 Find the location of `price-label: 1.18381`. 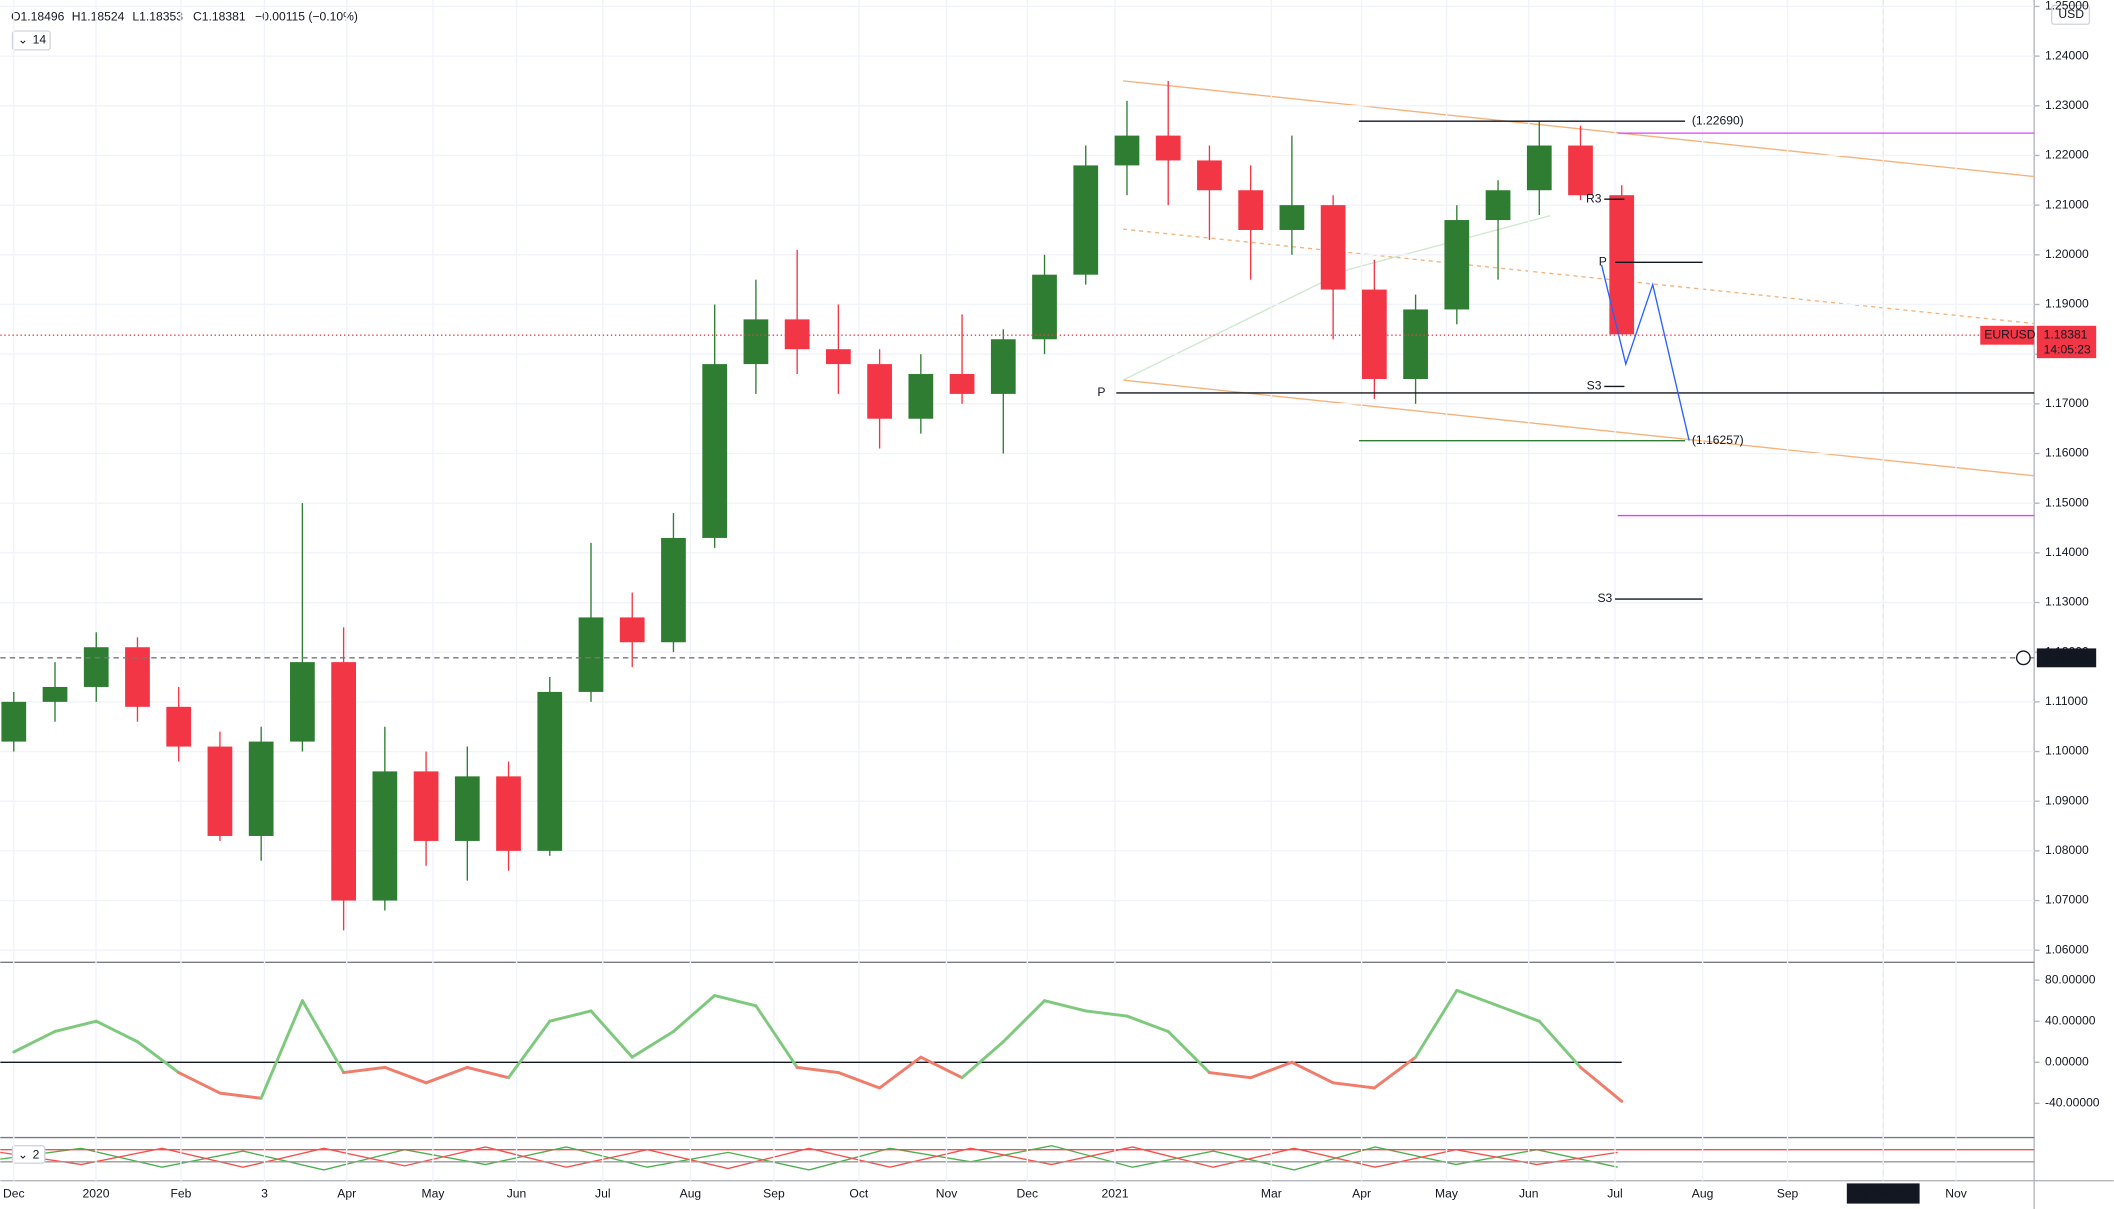

price-label: 1.18381 is located at coordinates (2066, 334).